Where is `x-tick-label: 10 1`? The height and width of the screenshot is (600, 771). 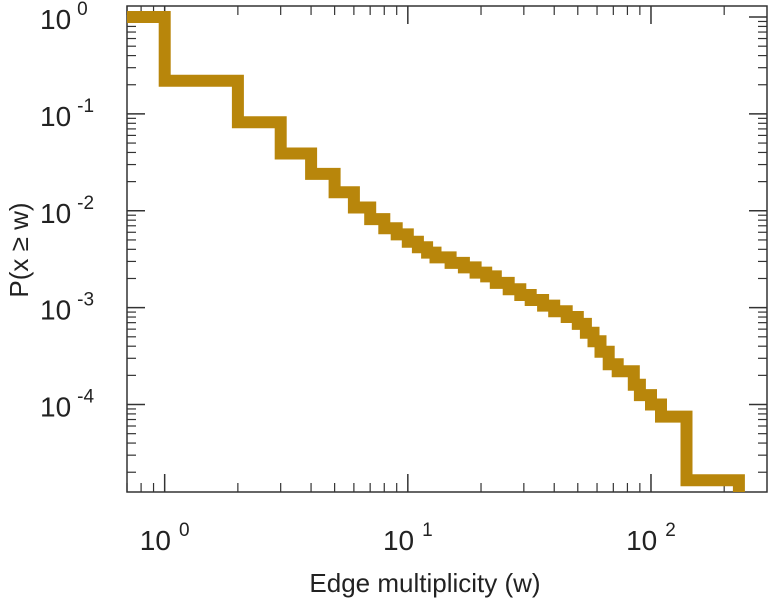
x-tick-label: 10 1 is located at coordinates (408, 538).